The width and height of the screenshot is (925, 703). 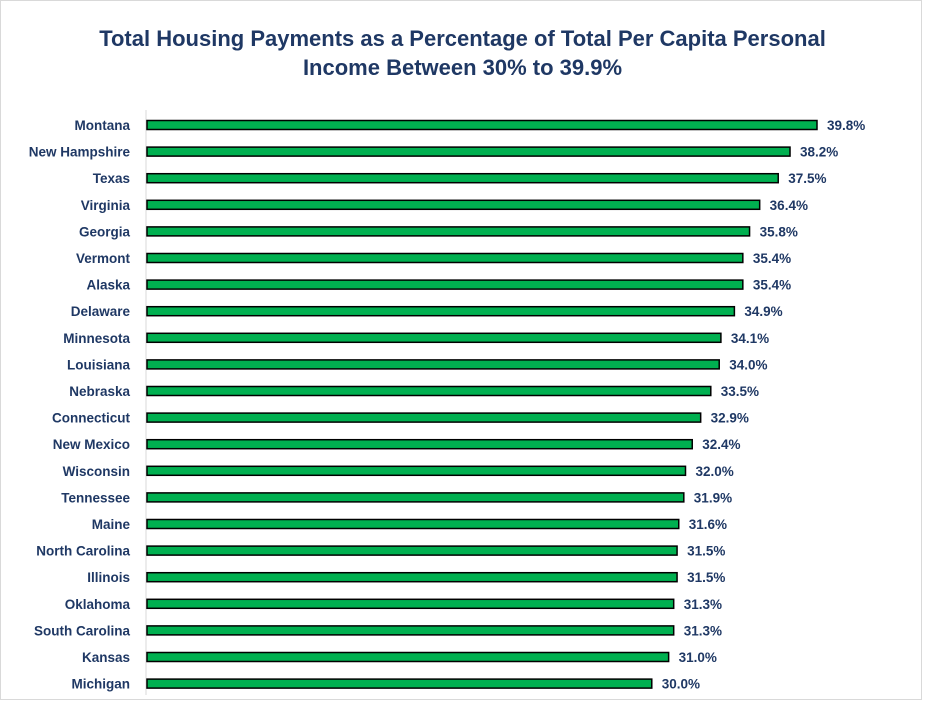 I want to click on category-label: New Hampshire, so click(x=80, y=152).